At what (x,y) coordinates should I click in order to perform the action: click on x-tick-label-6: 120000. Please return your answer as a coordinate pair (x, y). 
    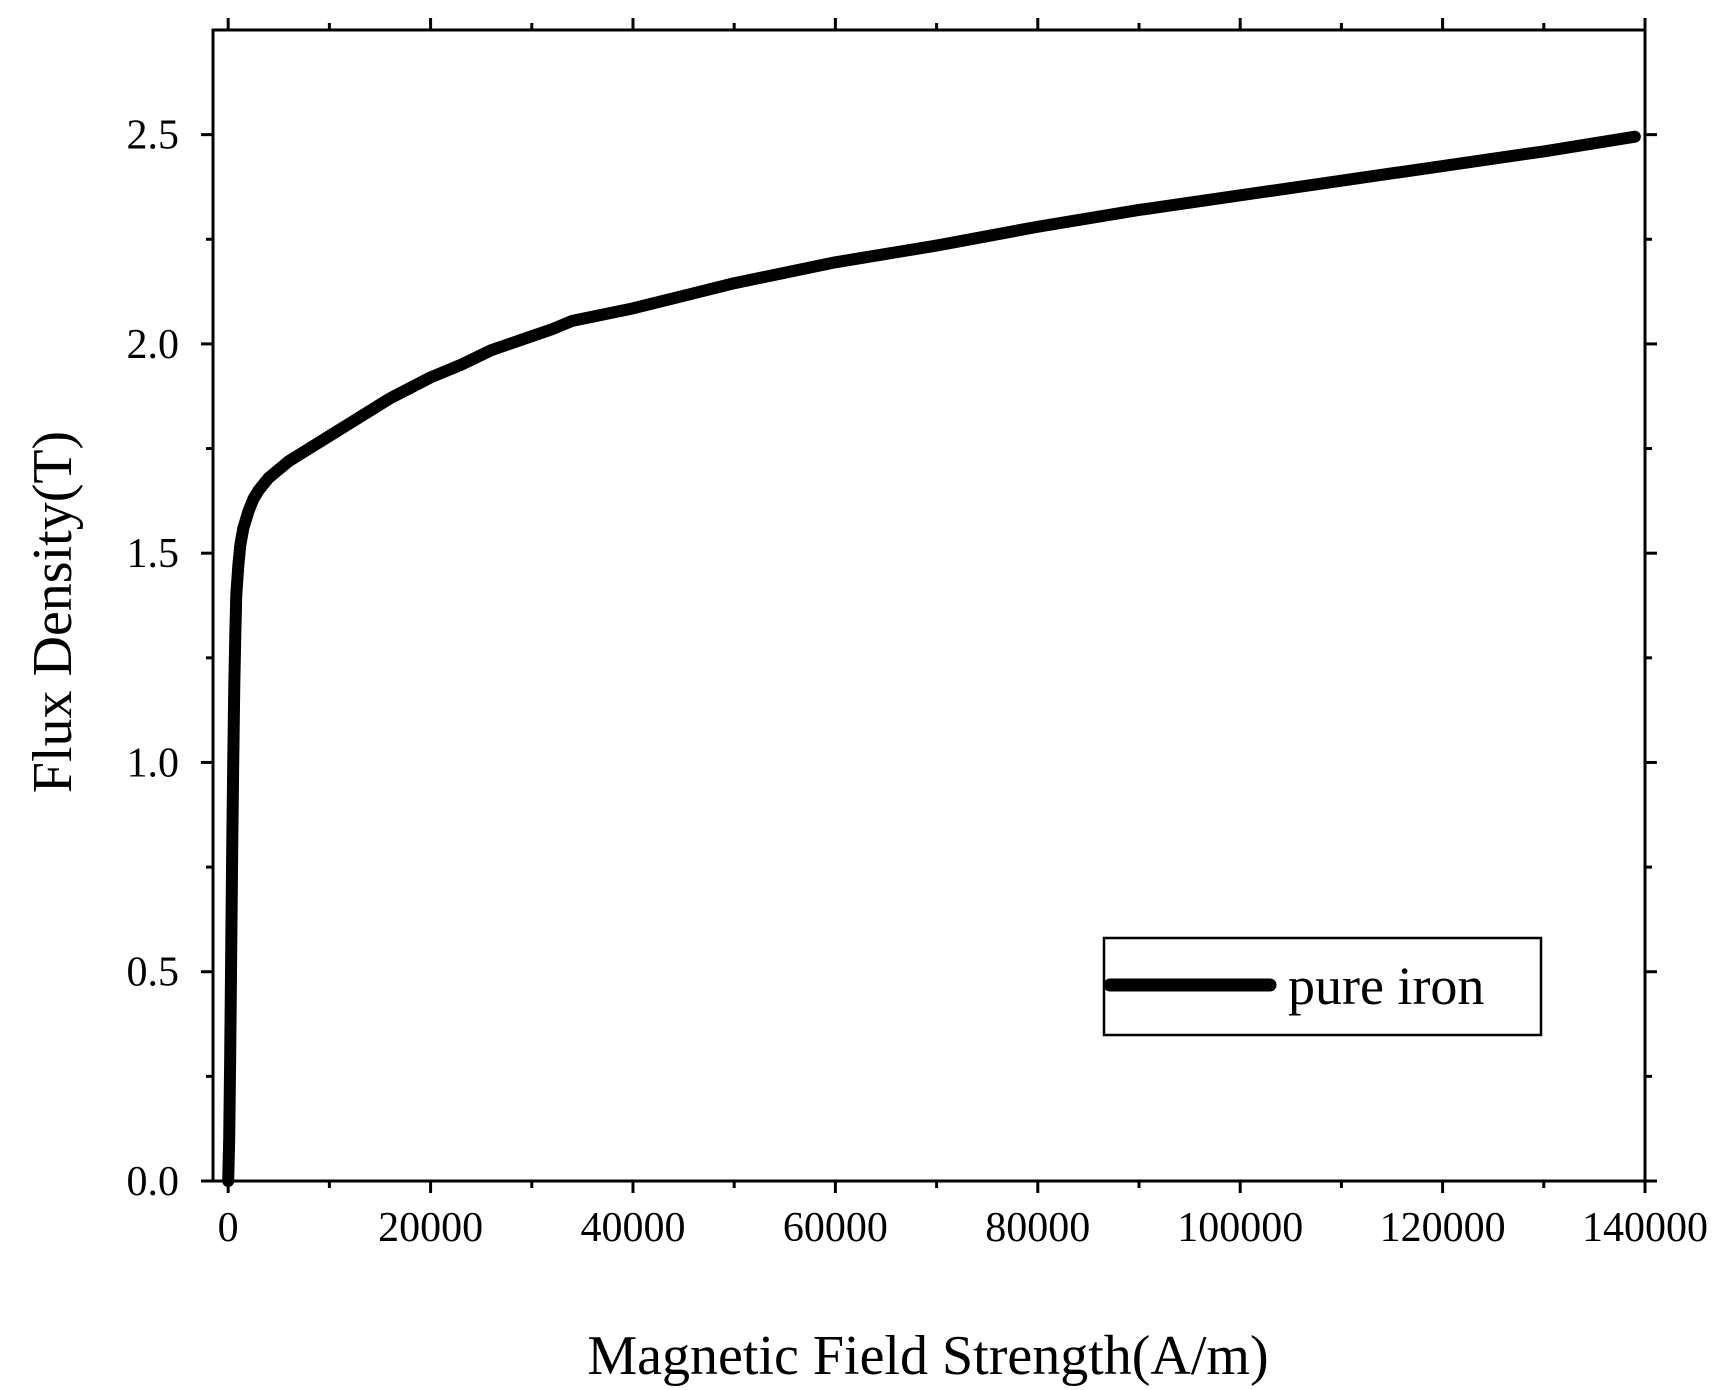
    Looking at the image, I should click on (1443, 1228).